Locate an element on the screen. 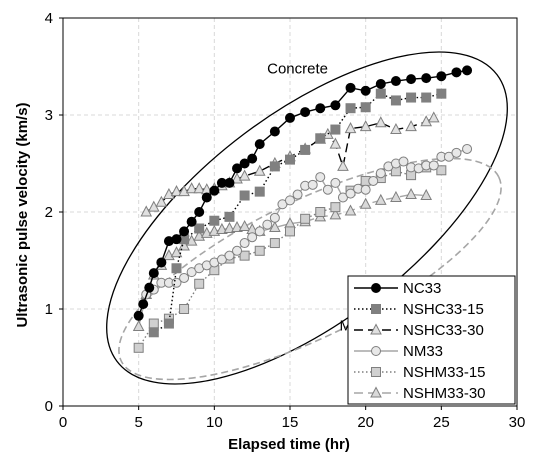 The image size is (534, 464). series-line is located at coordinates (290, 165).